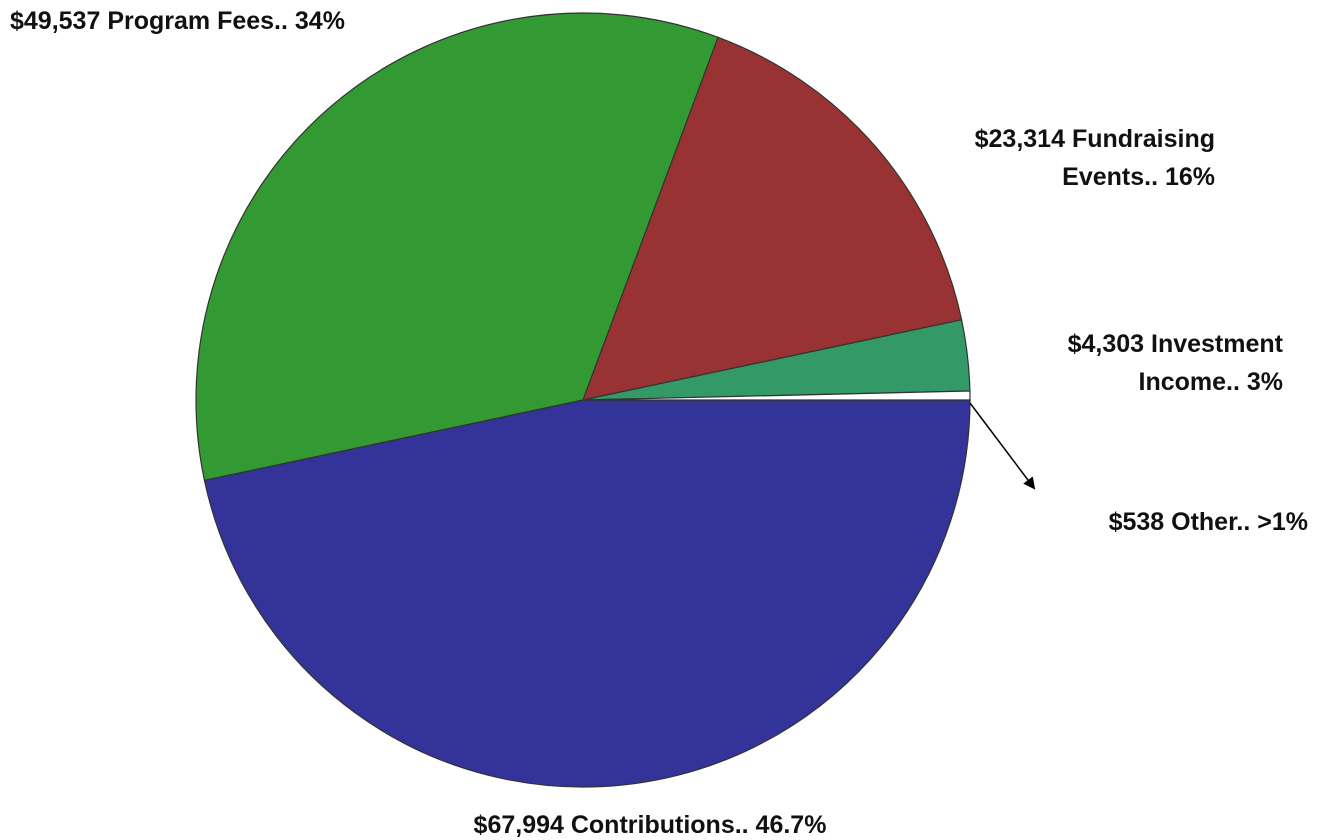 The height and width of the screenshot is (840, 1317). What do you see at coordinates (1095, 139) in the screenshot?
I see `slice-label-line: $23,314 Fundraising` at bounding box center [1095, 139].